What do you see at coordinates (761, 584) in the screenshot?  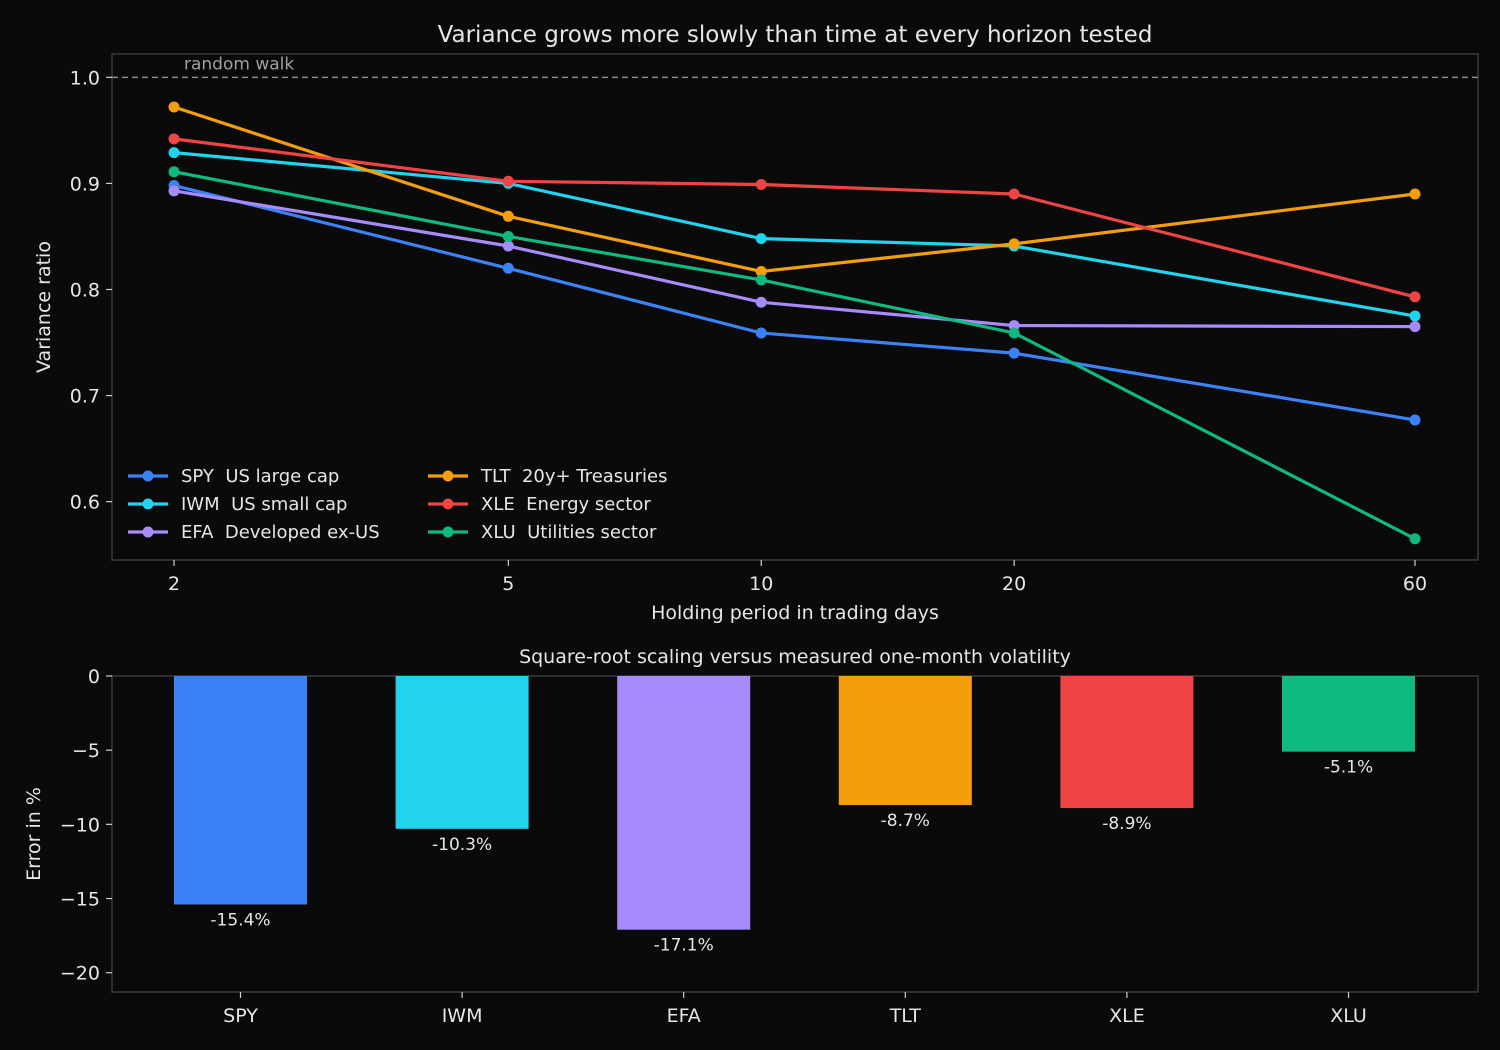 I see `top-x-tick-label: 10` at bounding box center [761, 584].